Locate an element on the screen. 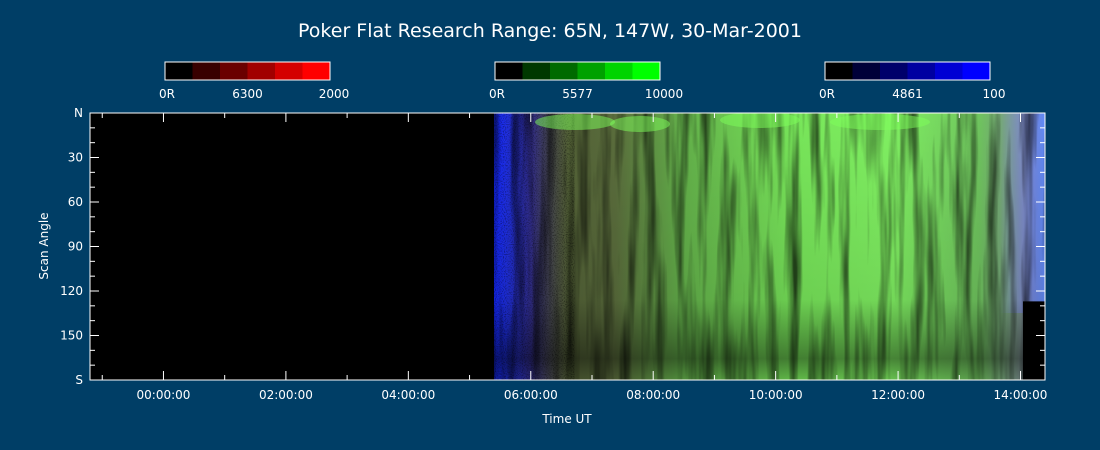  colorbar-4861: 0R 4861 100 is located at coordinates (912, 81).